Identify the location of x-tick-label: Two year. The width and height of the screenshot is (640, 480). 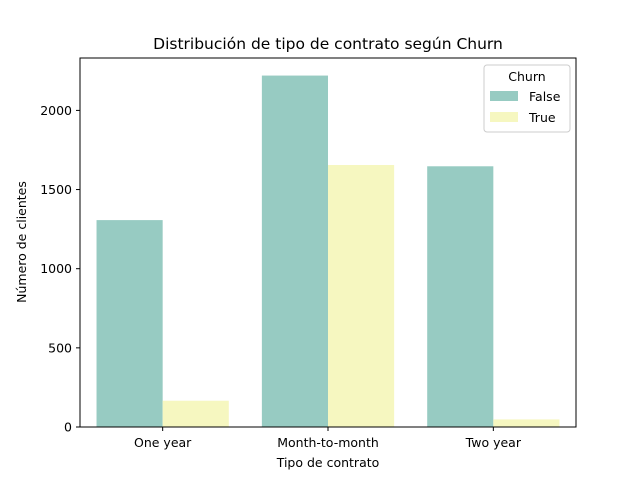
(493, 442).